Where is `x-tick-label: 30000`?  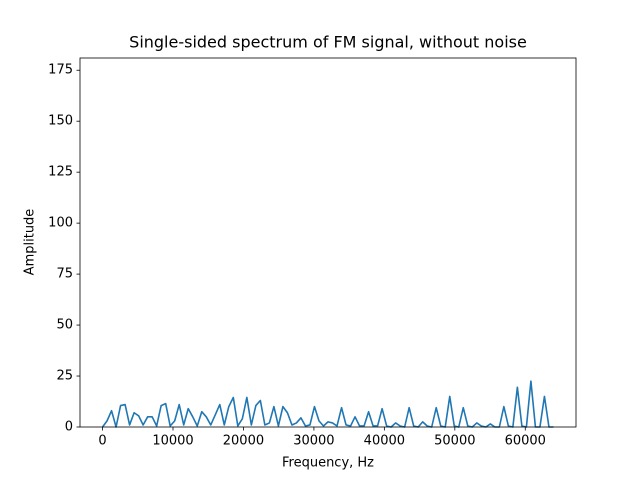
x-tick-label: 30000 is located at coordinates (313, 441).